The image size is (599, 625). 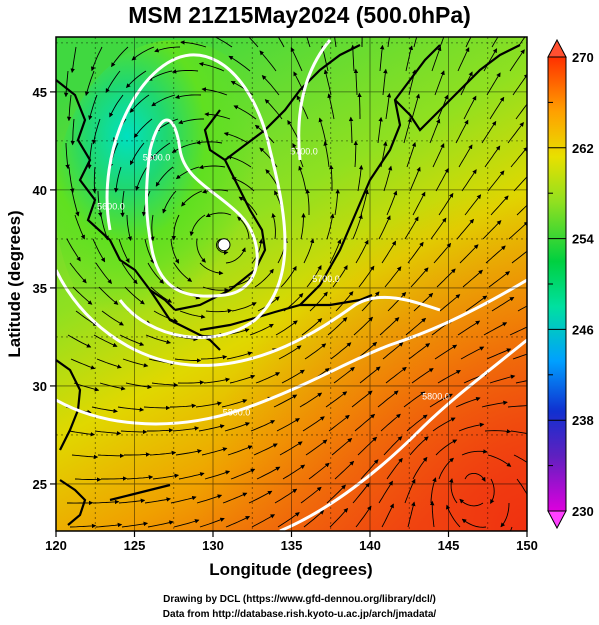 I want to click on colorbar-top-triangle, so click(x=557, y=48).